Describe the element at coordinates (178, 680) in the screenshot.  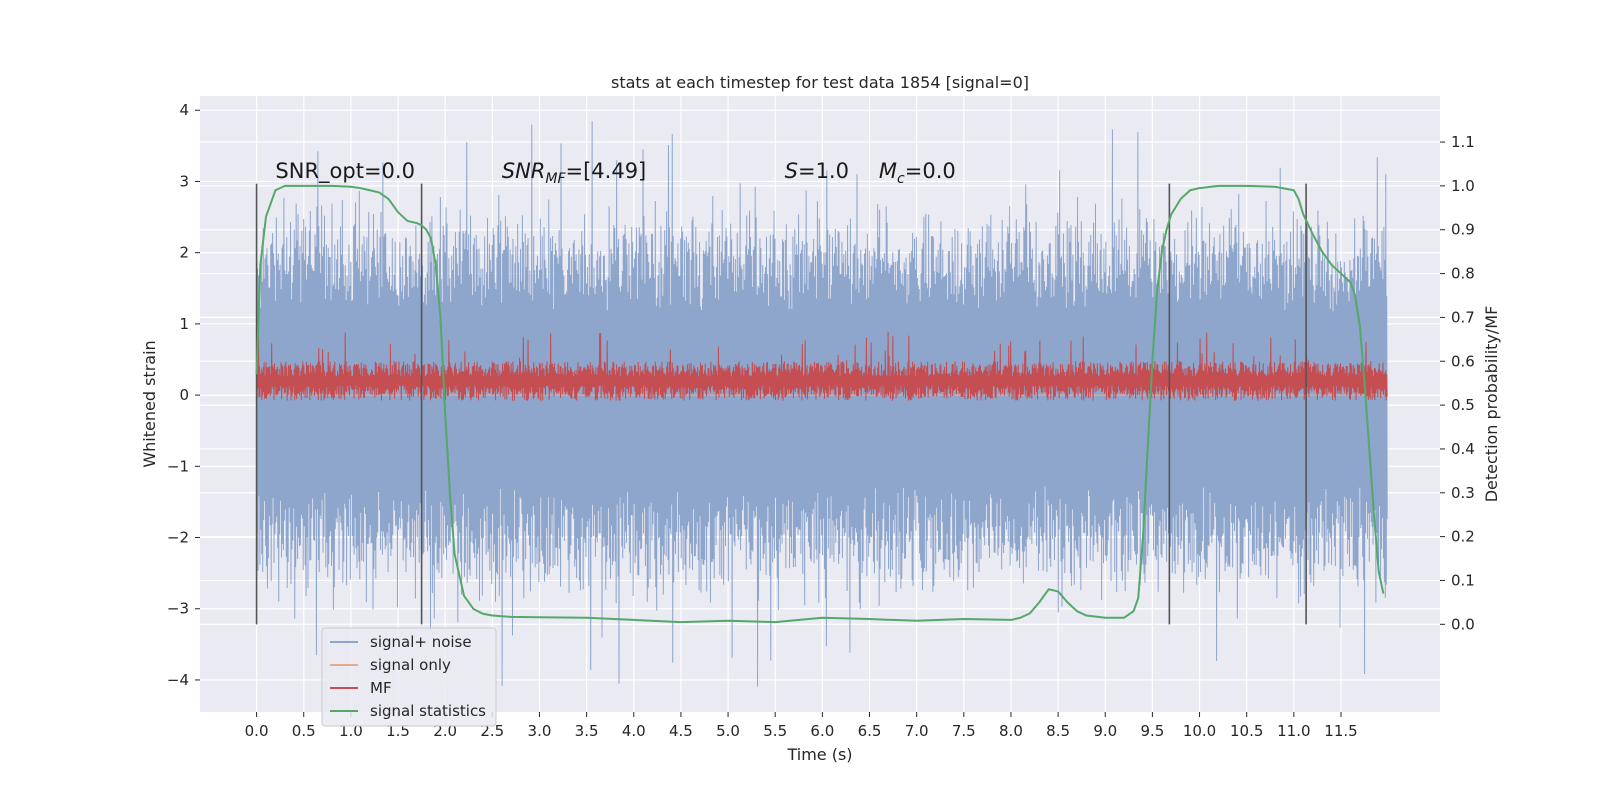
I see `y-left-tick-label: −4` at that location.